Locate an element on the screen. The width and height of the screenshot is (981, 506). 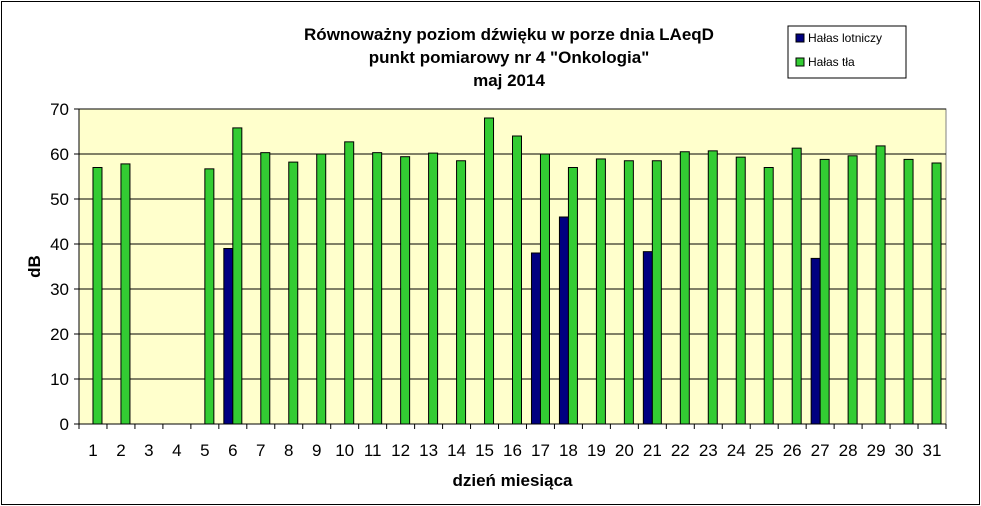
x-tick-label: 17 is located at coordinates (540, 450).